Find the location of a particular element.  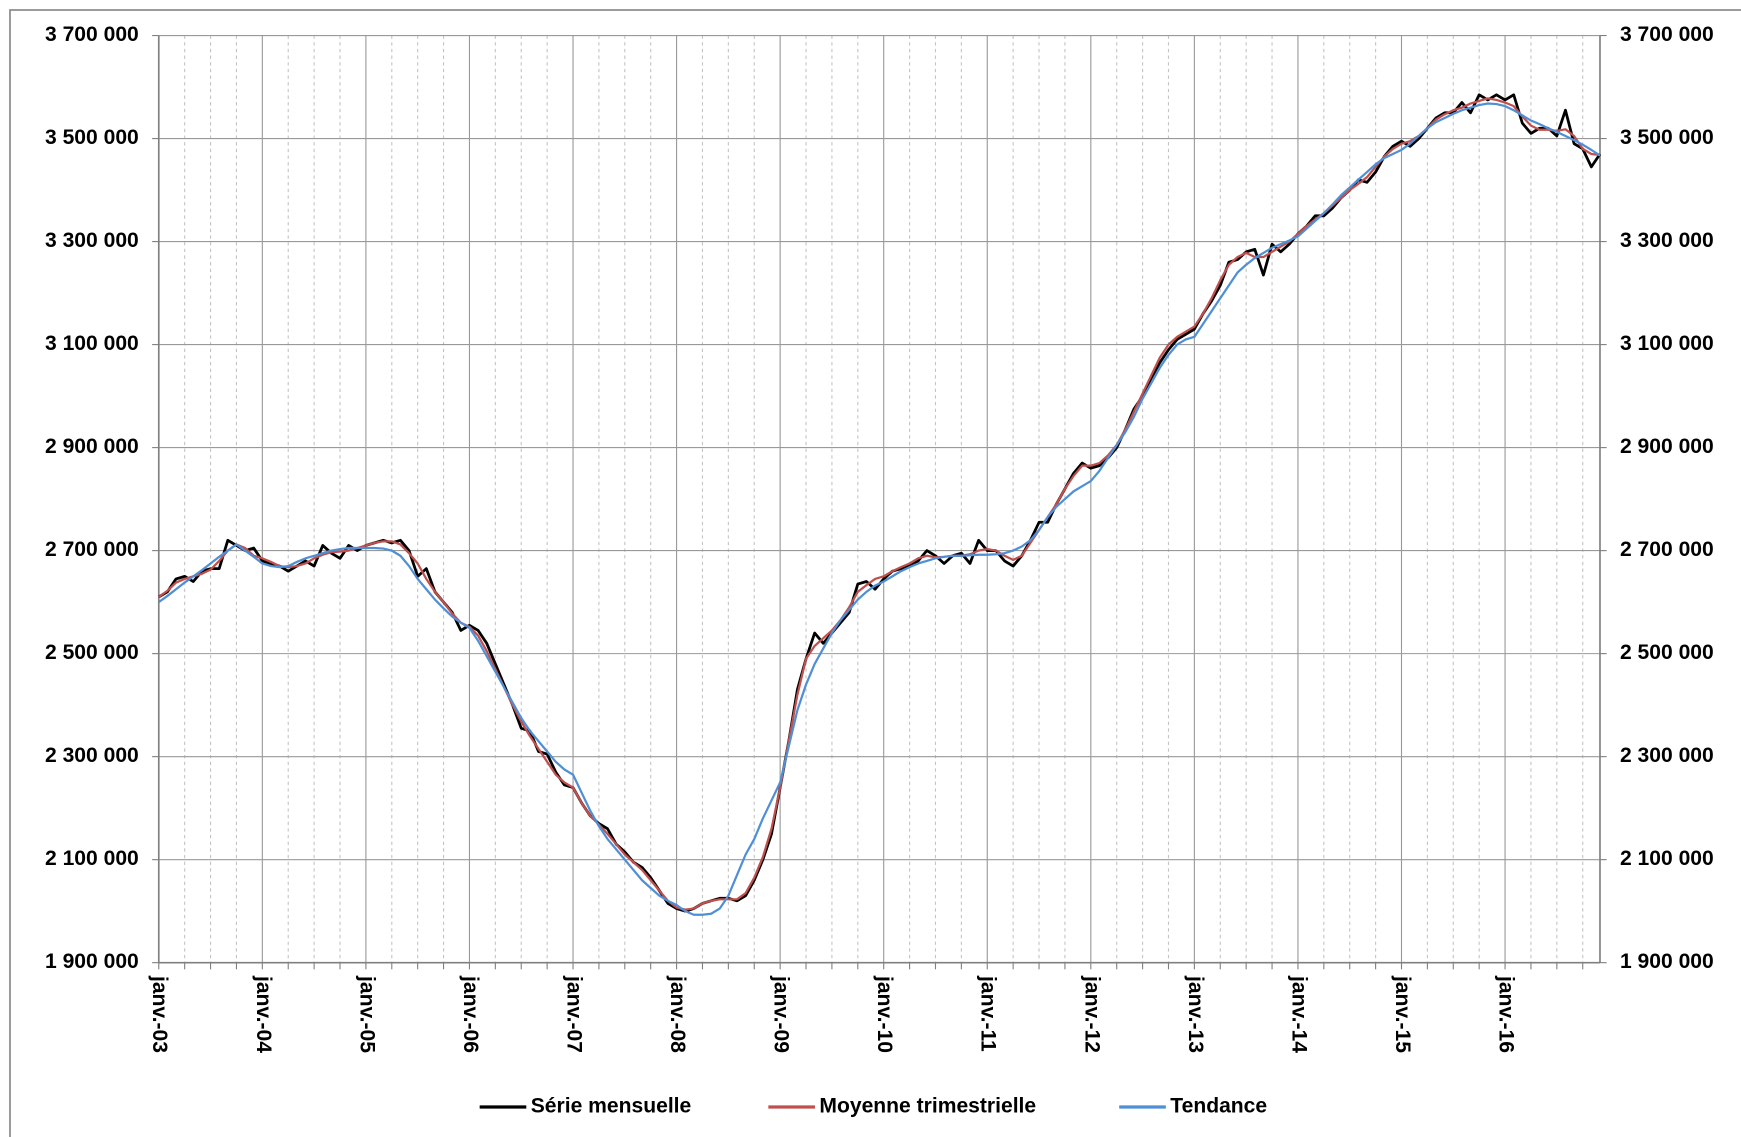

x-tick-label: janv.-04 is located at coordinates (263, 1014).